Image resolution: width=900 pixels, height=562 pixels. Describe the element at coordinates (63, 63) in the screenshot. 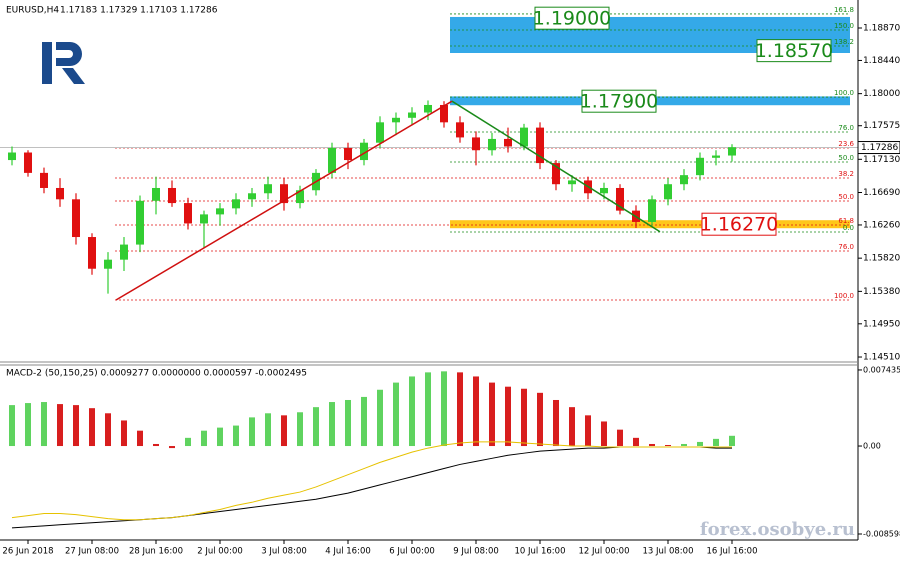

I see `logo` at that location.